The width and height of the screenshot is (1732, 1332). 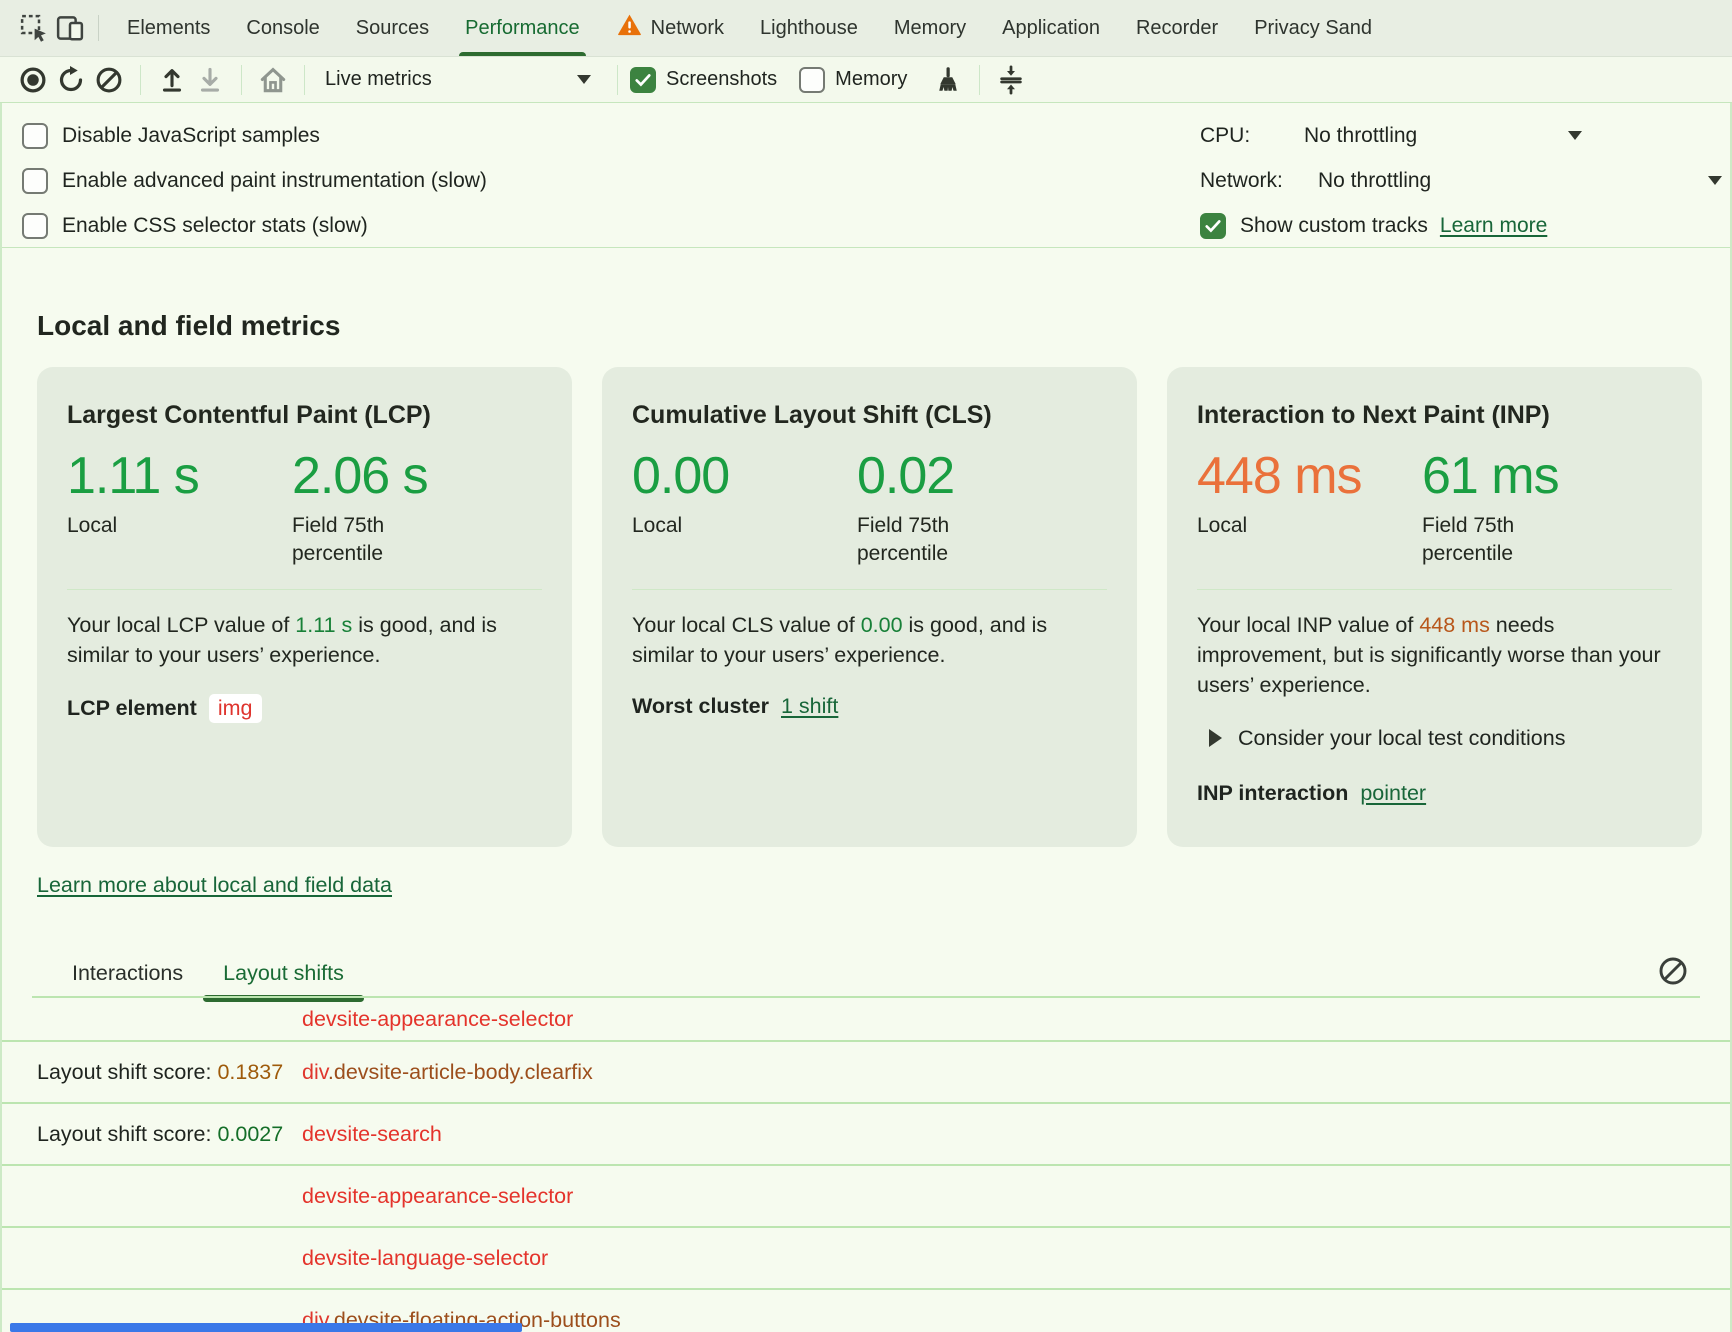 What do you see at coordinates (1177, 27) in the screenshot?
I see `tab-recorder: Recorder` at bounding box center [1177, 27].